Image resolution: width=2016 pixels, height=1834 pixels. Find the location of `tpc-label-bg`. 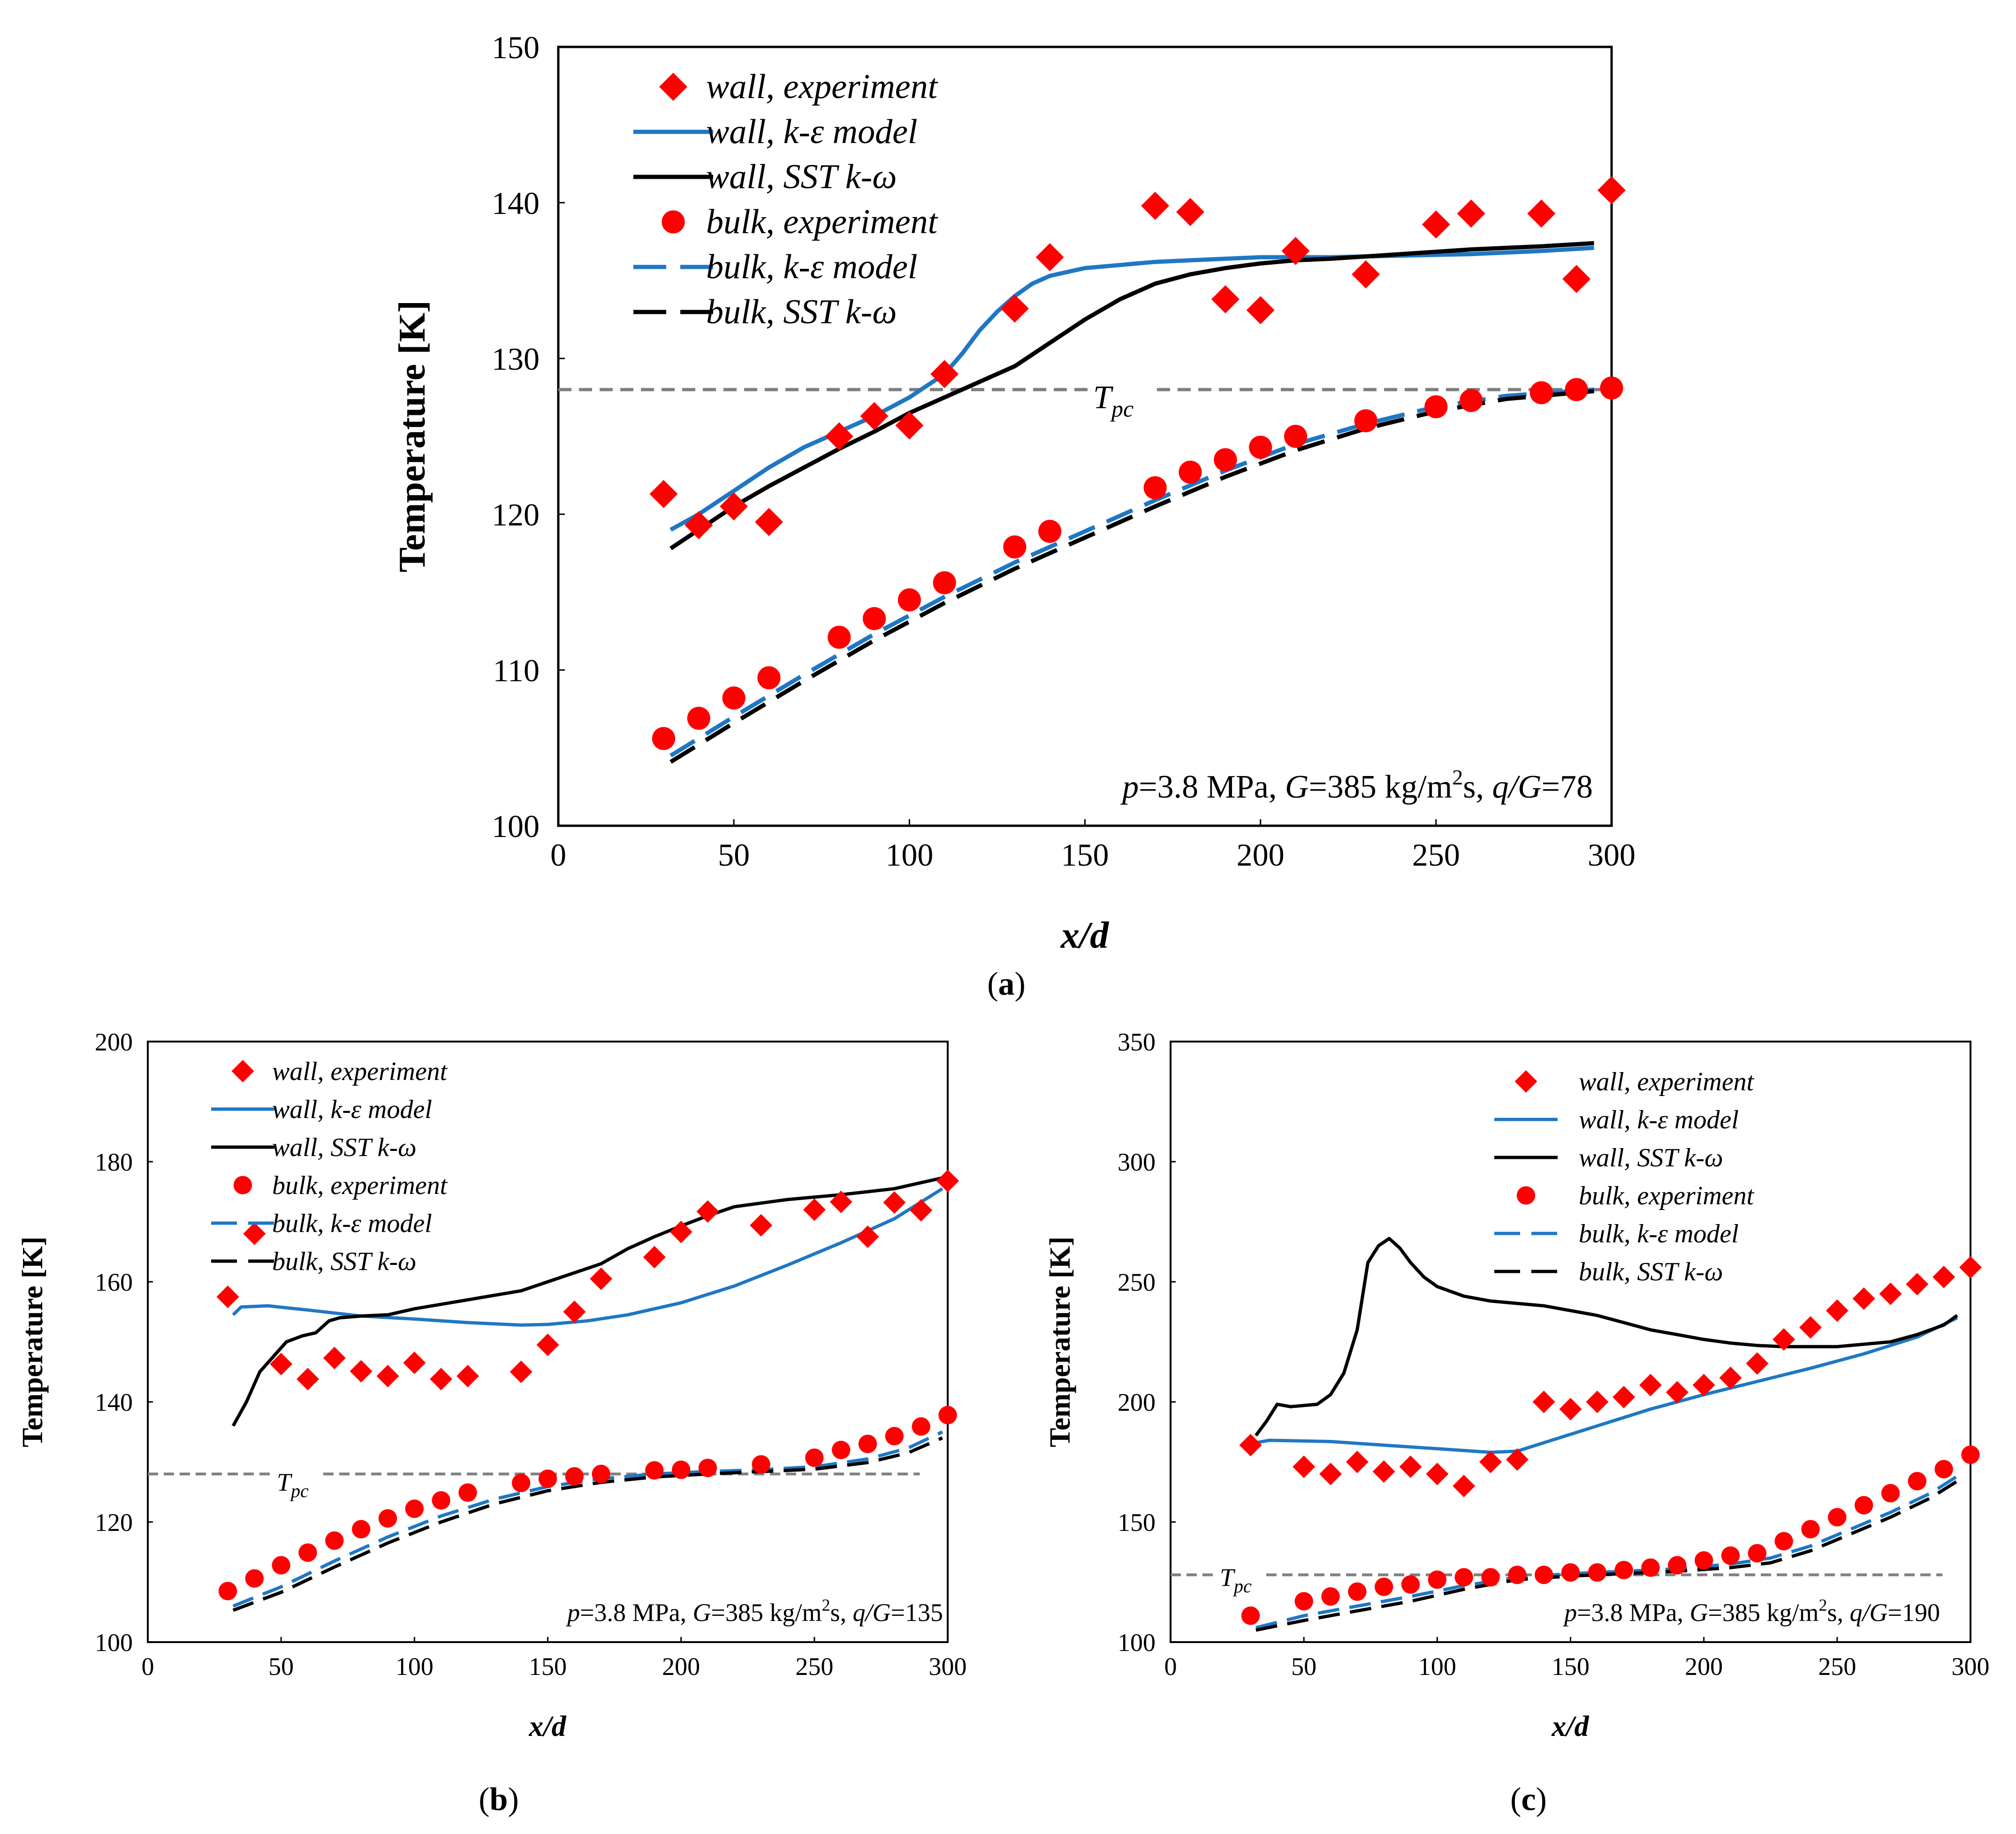

tpc-label-bg is located at coordinates (1239, 1577).